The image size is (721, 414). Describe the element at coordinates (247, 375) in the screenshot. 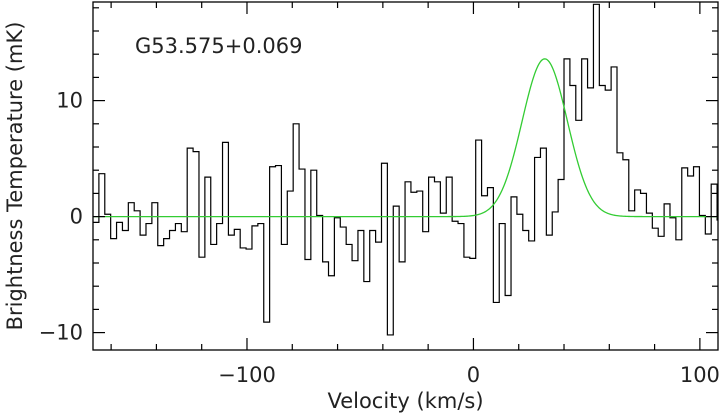

I see `x-tick-label: −100` at that location.